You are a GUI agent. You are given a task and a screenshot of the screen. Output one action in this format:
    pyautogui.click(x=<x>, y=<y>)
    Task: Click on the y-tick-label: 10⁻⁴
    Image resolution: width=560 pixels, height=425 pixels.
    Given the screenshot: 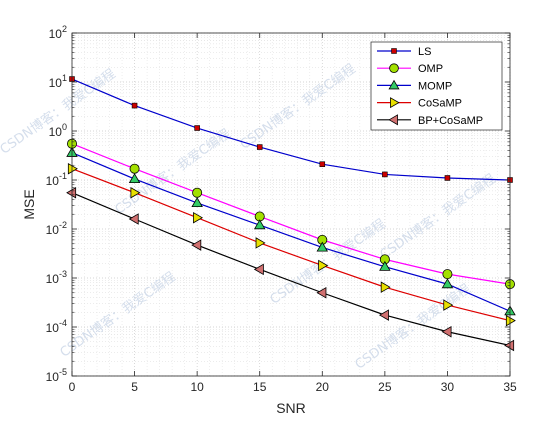 What is the action you would take?
    pyautogui.click(x=56, y=326)
    